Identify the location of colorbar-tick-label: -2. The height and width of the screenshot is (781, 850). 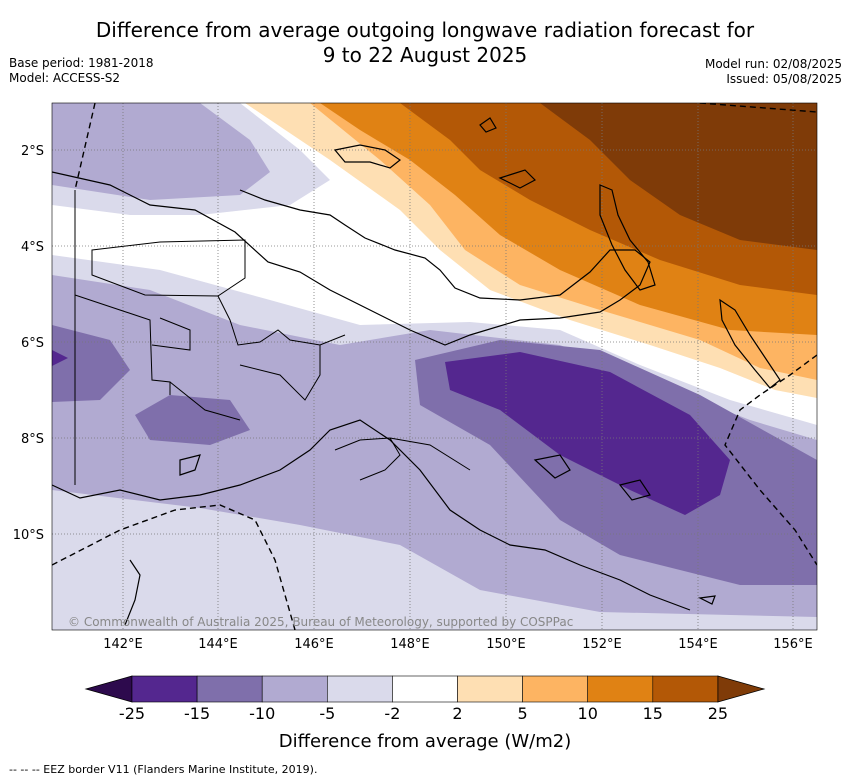
(392, 713).